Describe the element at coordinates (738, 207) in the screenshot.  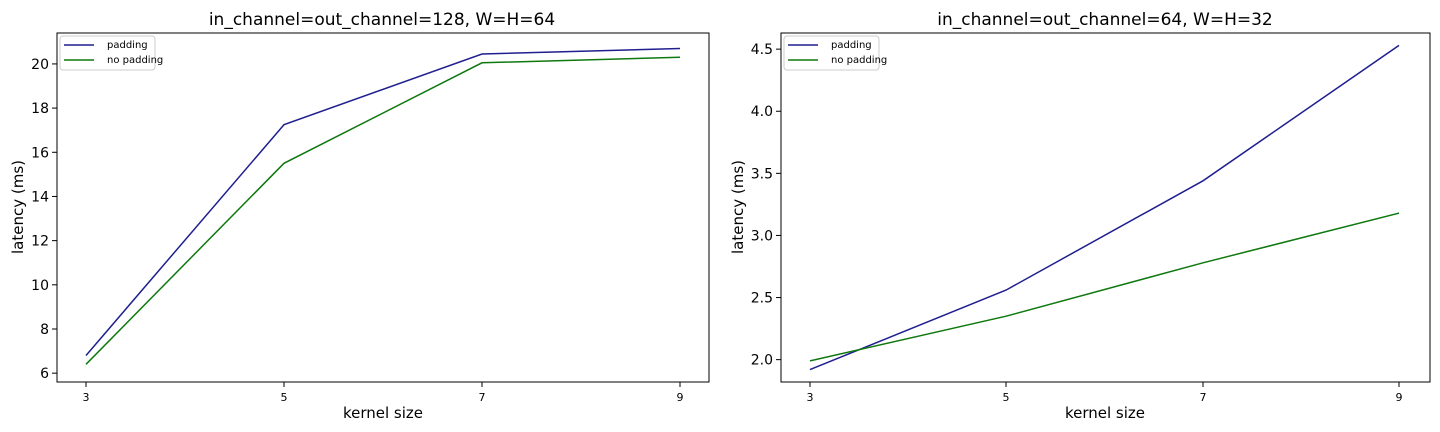
I see `chart-2-y-label: latency (ms)` at that location.